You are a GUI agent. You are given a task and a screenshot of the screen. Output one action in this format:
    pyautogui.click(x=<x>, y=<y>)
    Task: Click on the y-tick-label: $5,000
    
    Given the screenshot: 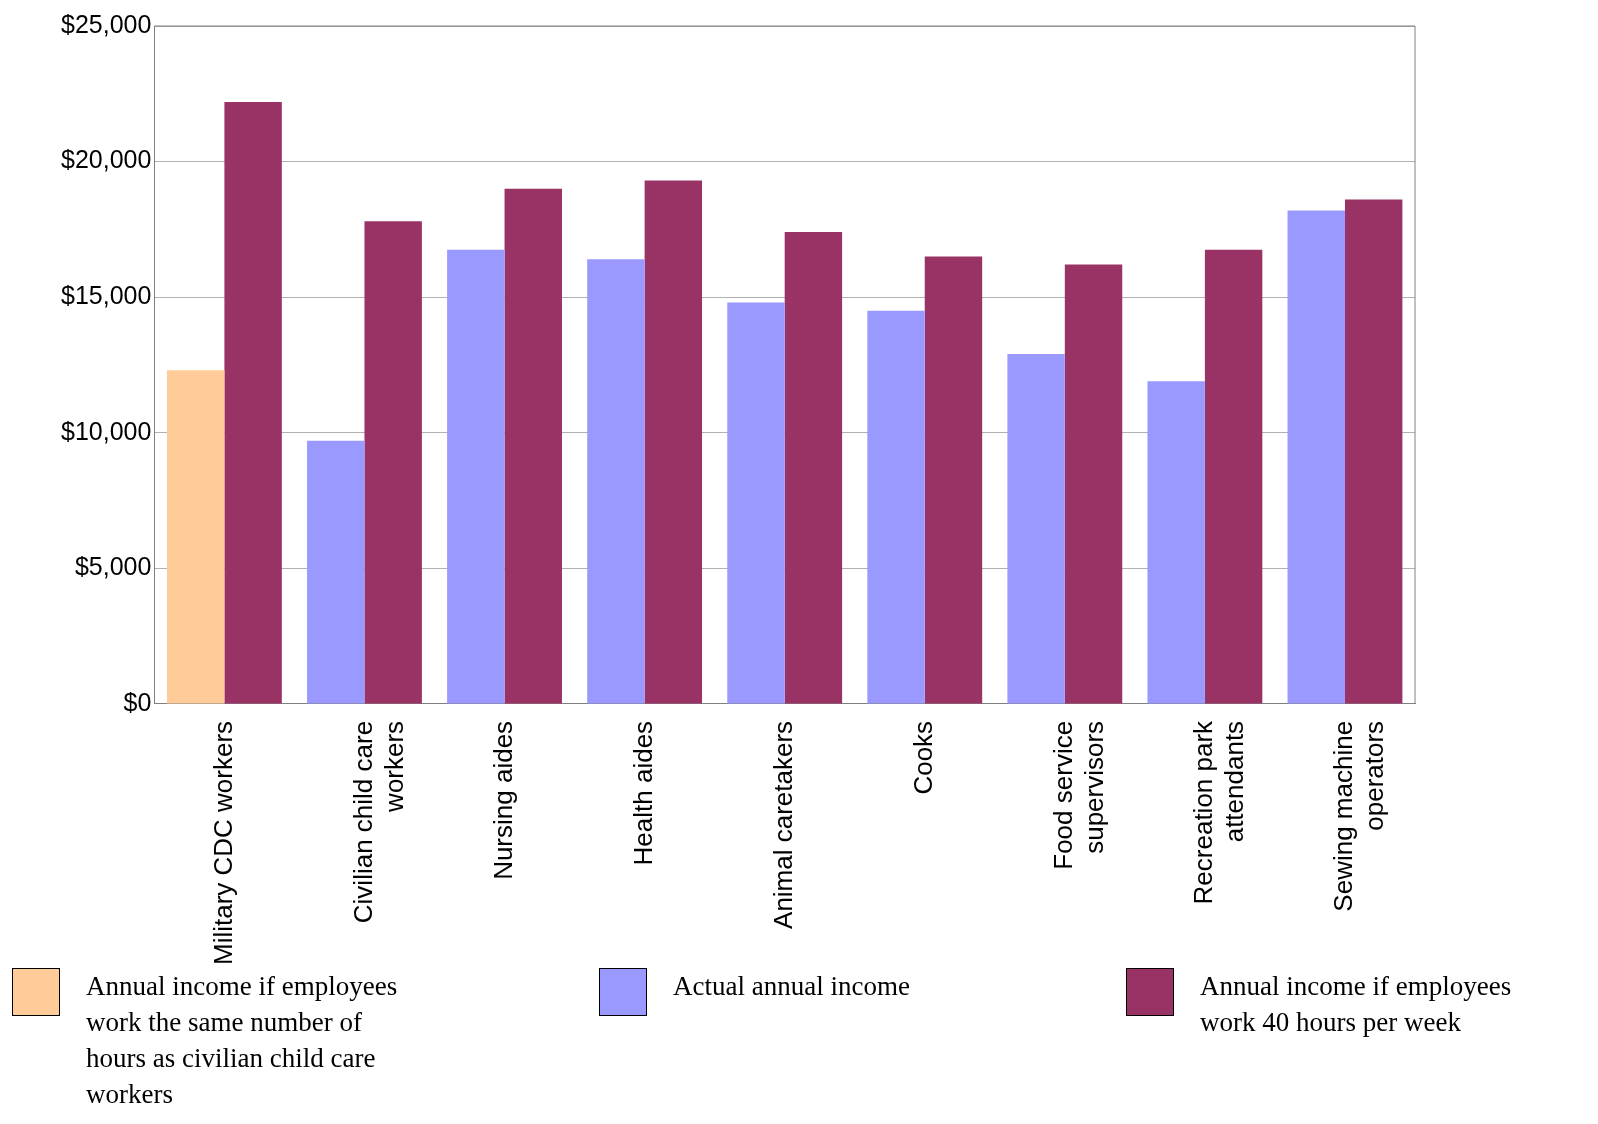 What is the action you would take?
    pyautogui.click(x=113, y=566)
    